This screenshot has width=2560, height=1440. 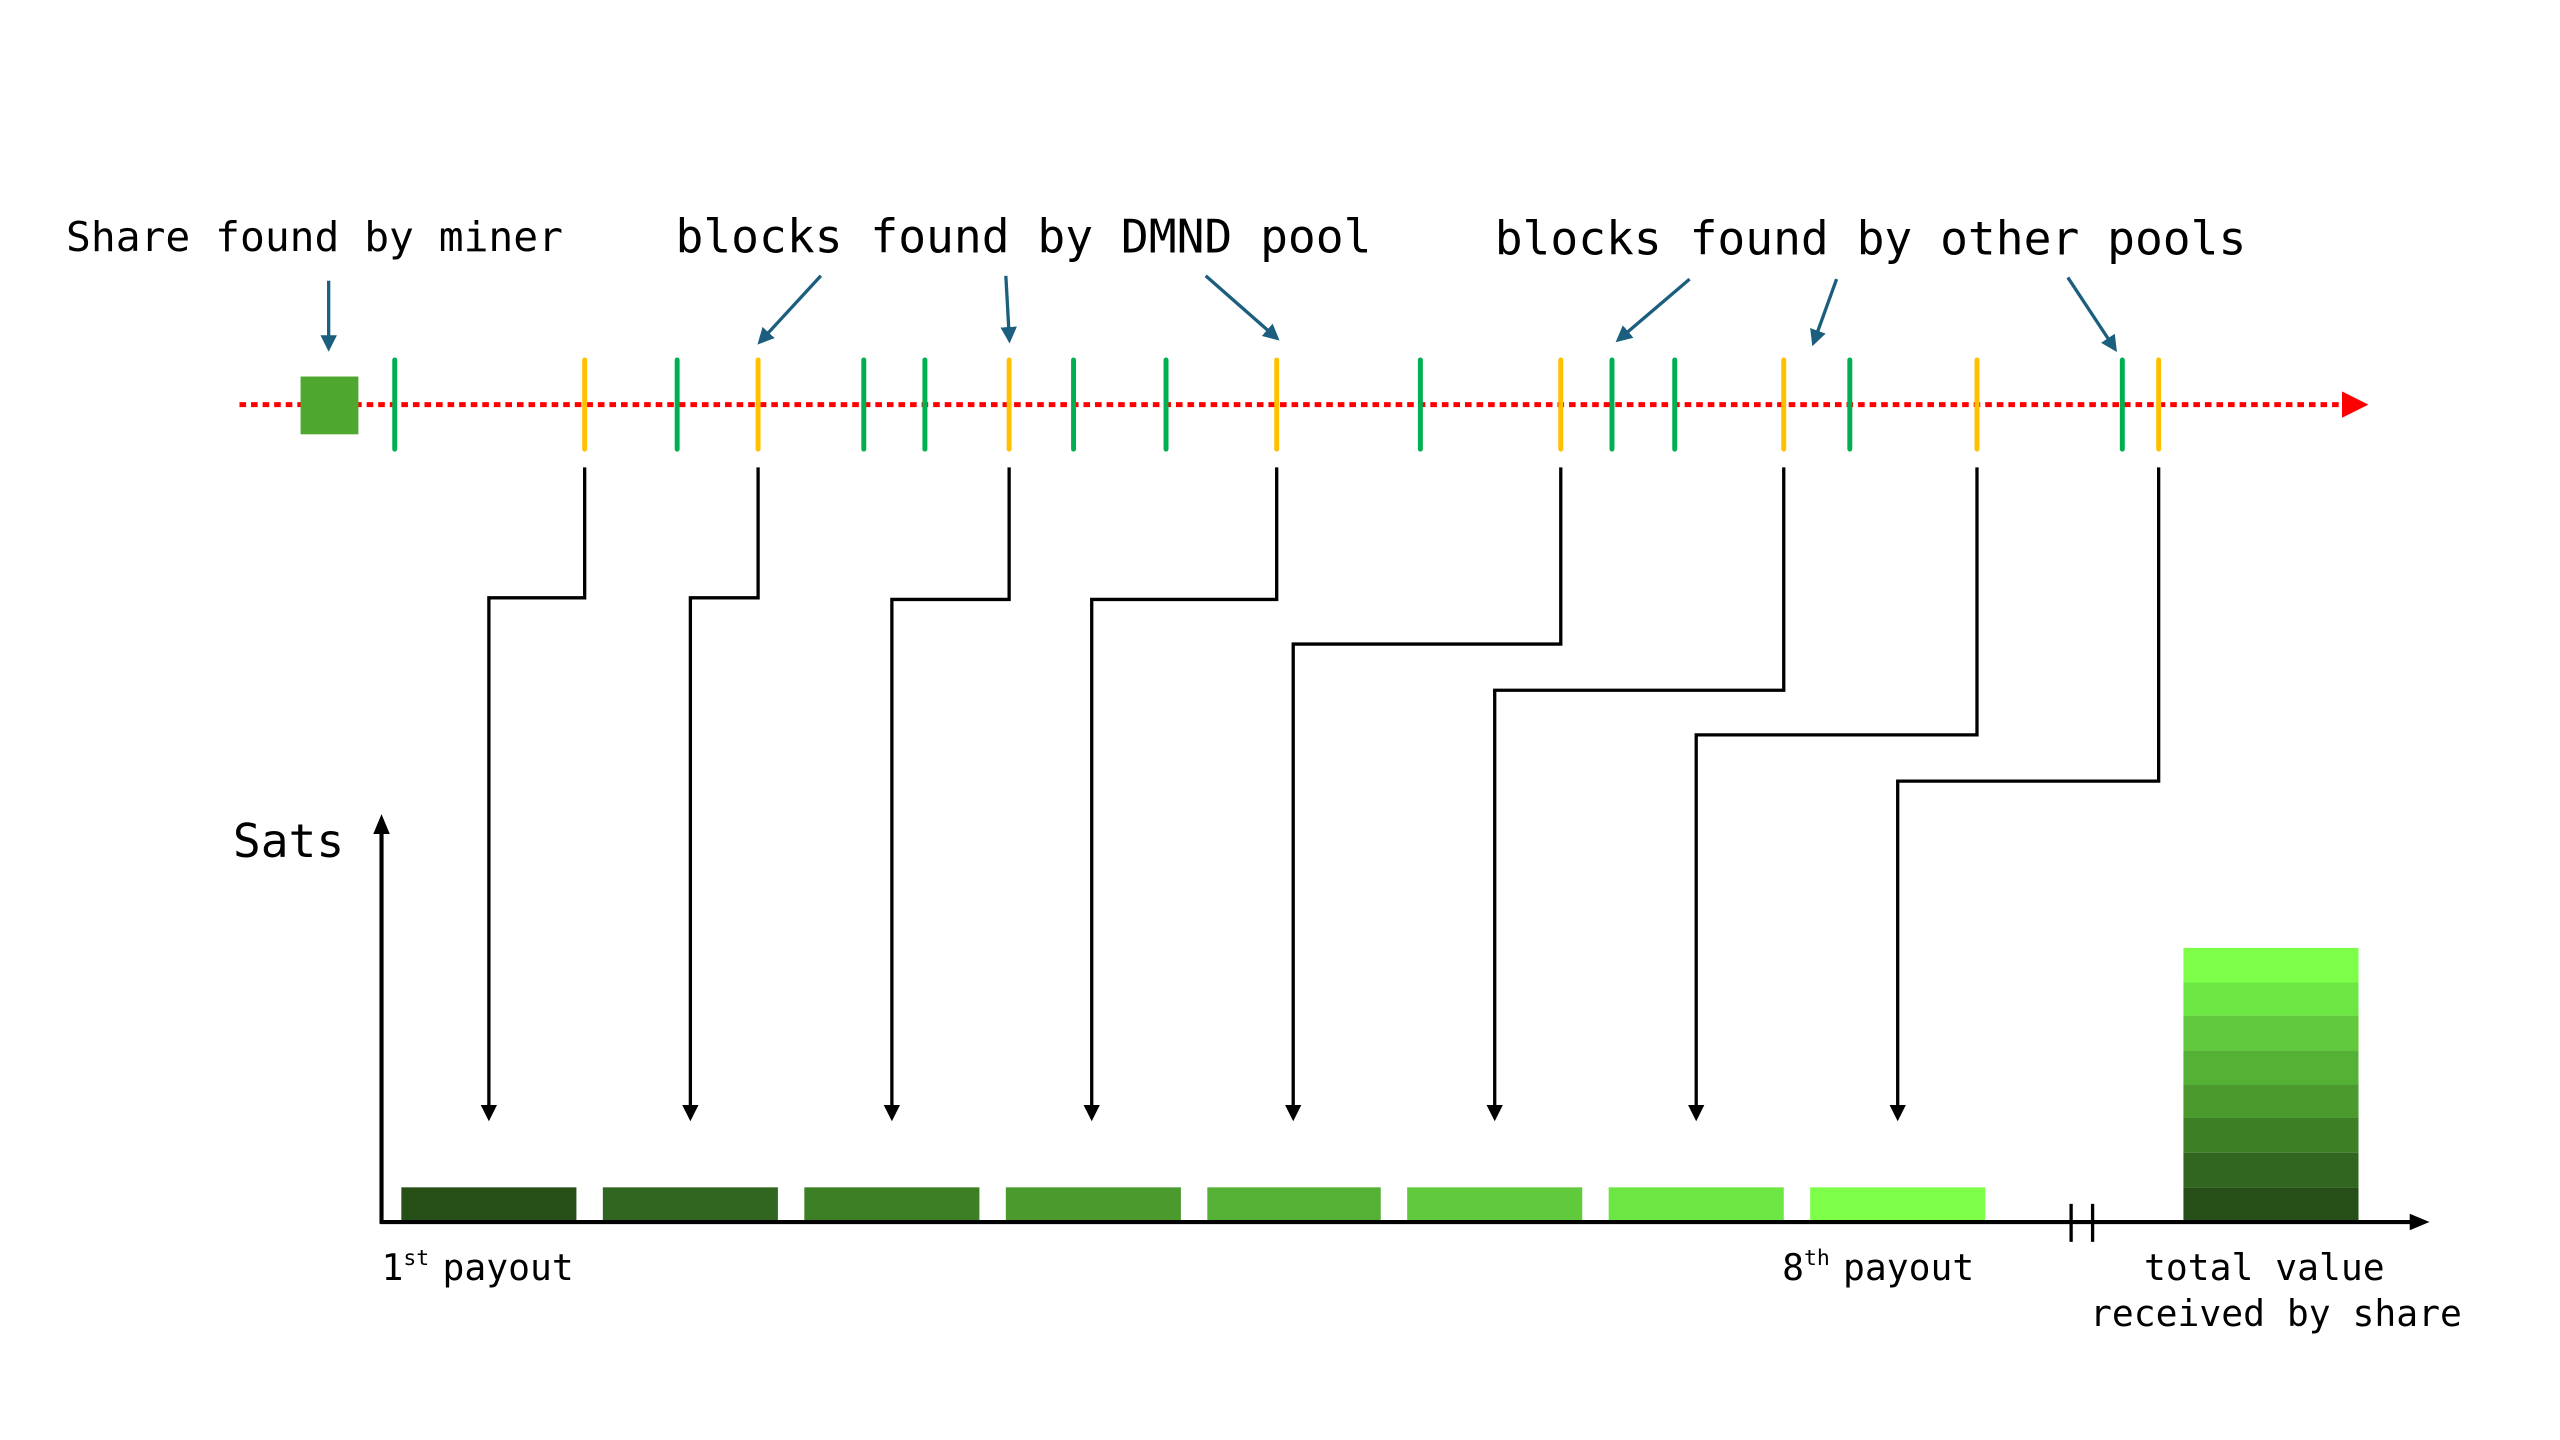 What do you see at coordinates (2264, 1267) in the screenshot?
I see `total-value-label-line1: total value` at bounding box center [2264, 1267].